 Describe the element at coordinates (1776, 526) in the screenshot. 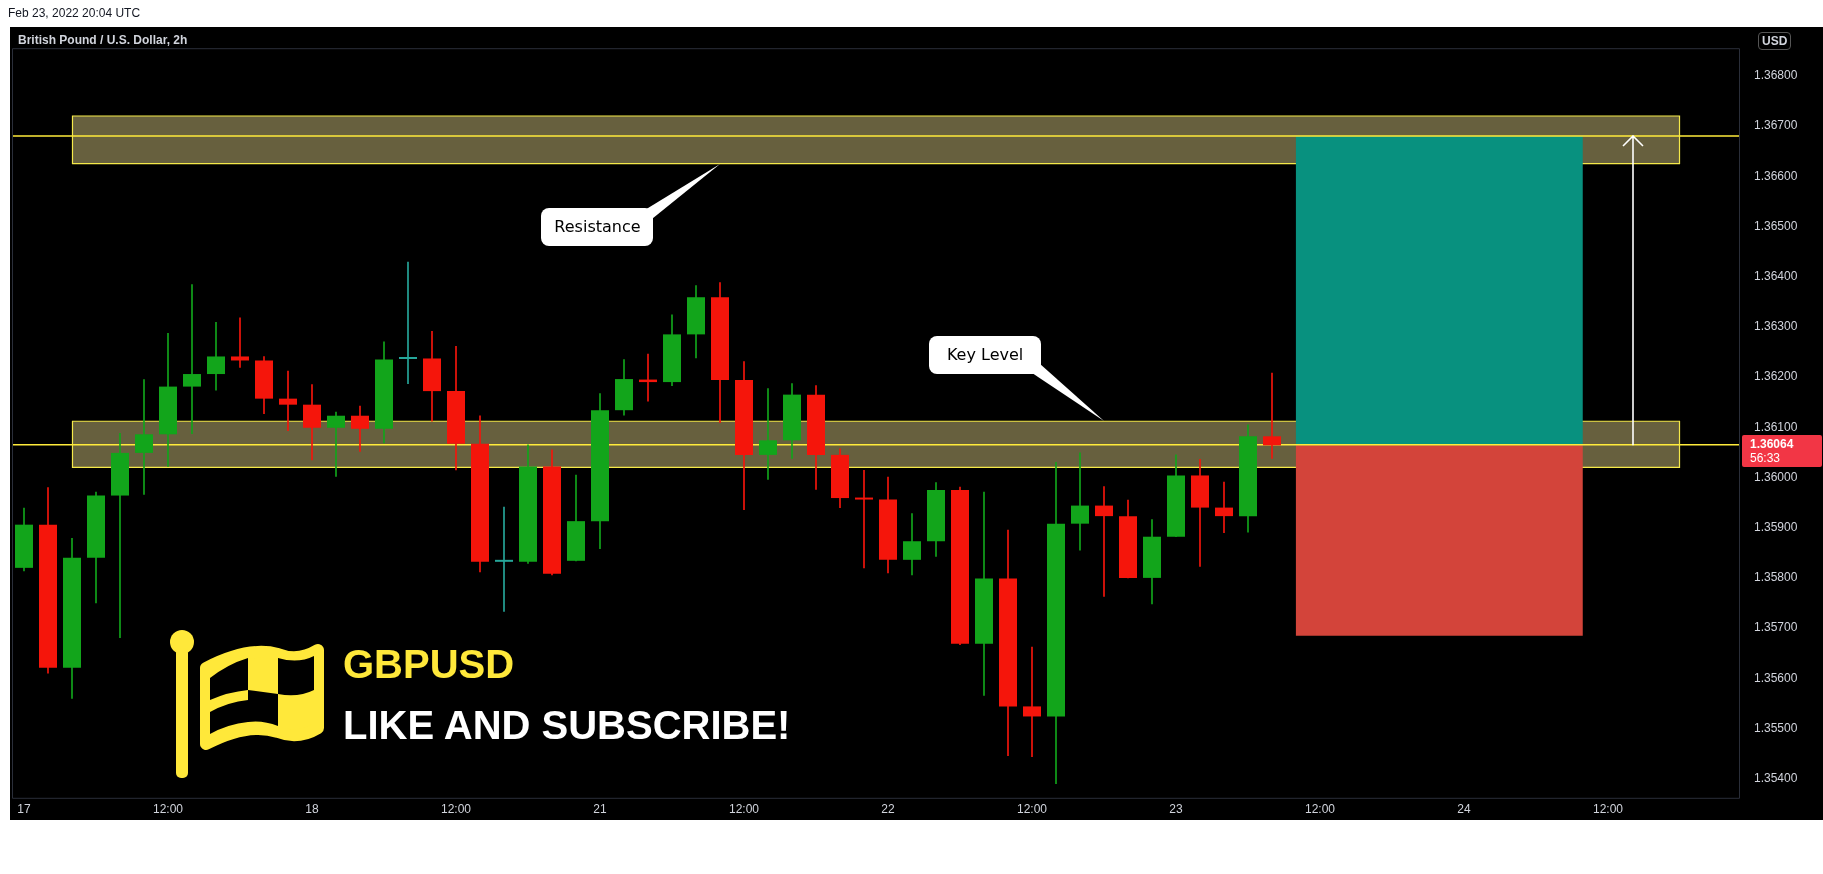

I see `y-tick-label: 1.35900` at that location.